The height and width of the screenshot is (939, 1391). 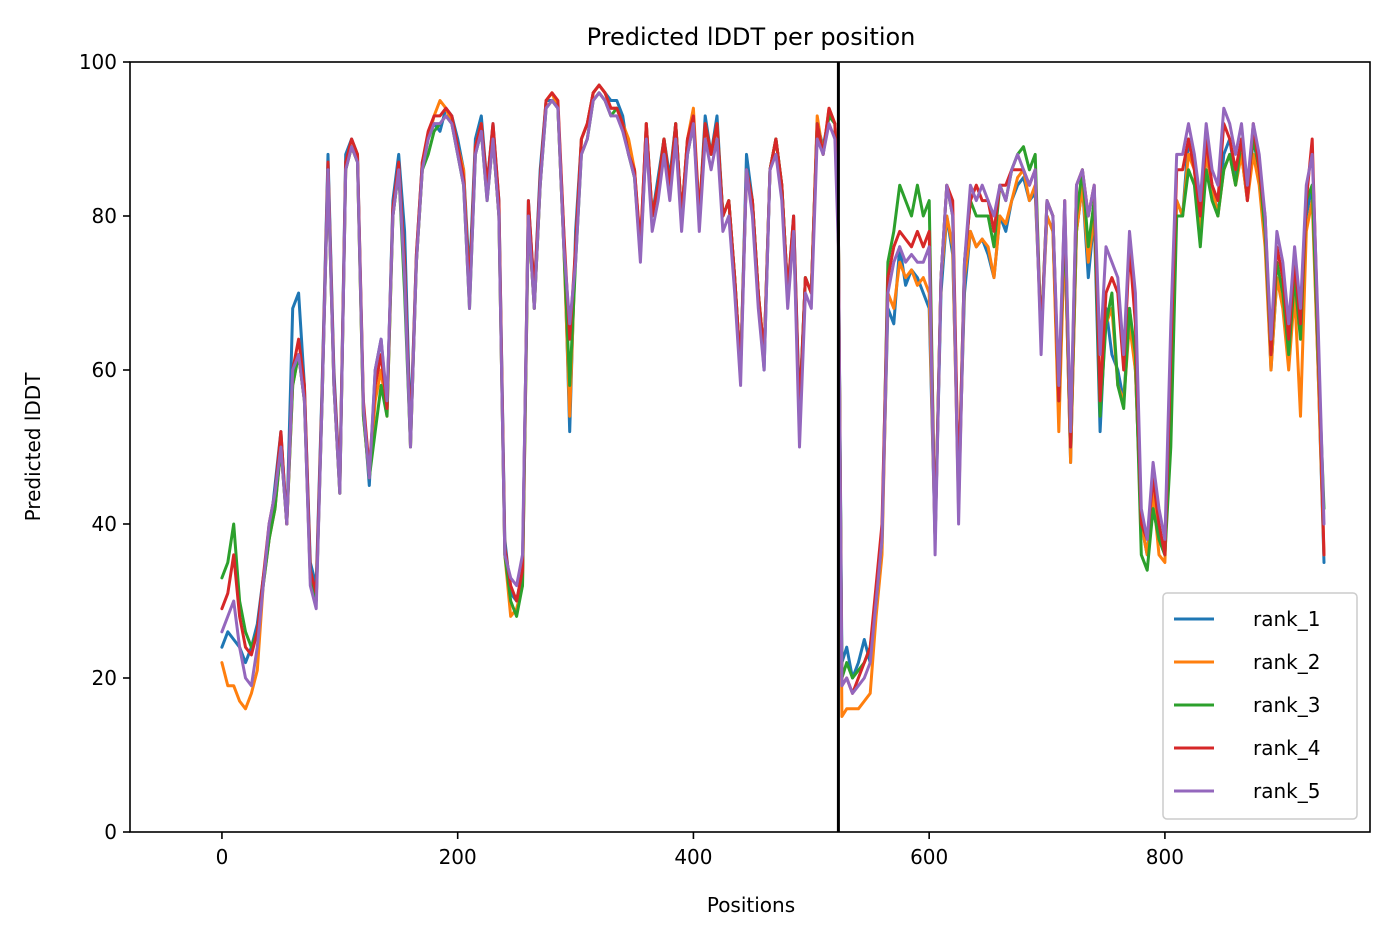 I want to click on y-tick-label: 40, so click(x=104, y=524).